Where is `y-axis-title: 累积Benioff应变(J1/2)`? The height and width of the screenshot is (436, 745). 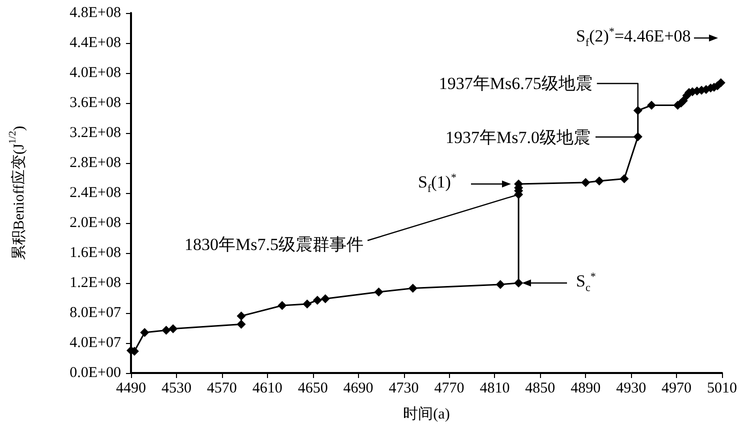
y-axis-title: 累积Benioff应变(J1/2) is located at coordinates (18, 193).